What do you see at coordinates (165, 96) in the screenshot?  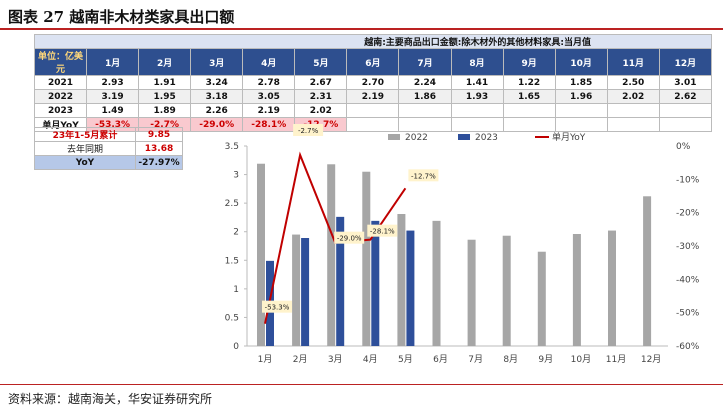 I see `table-cell: 1.95` at bounding box center [165, 96].